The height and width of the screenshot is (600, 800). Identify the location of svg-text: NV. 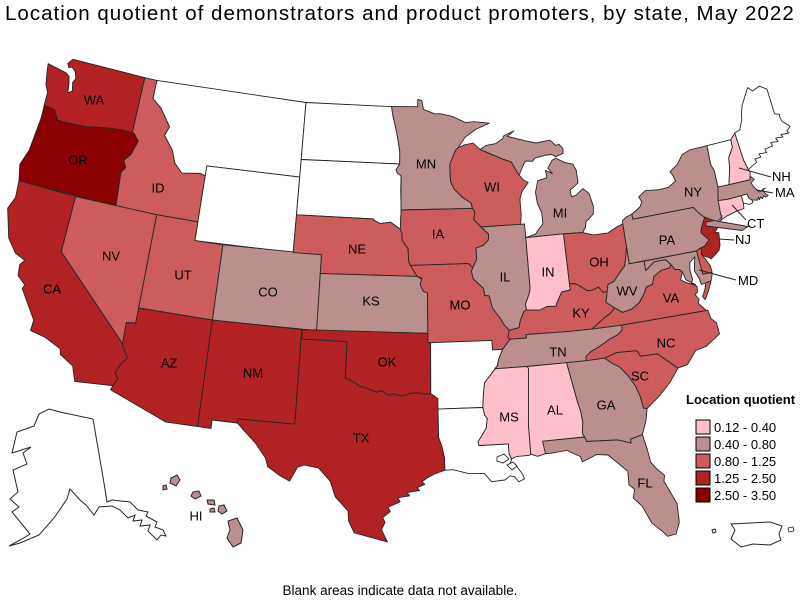
(111, 256).